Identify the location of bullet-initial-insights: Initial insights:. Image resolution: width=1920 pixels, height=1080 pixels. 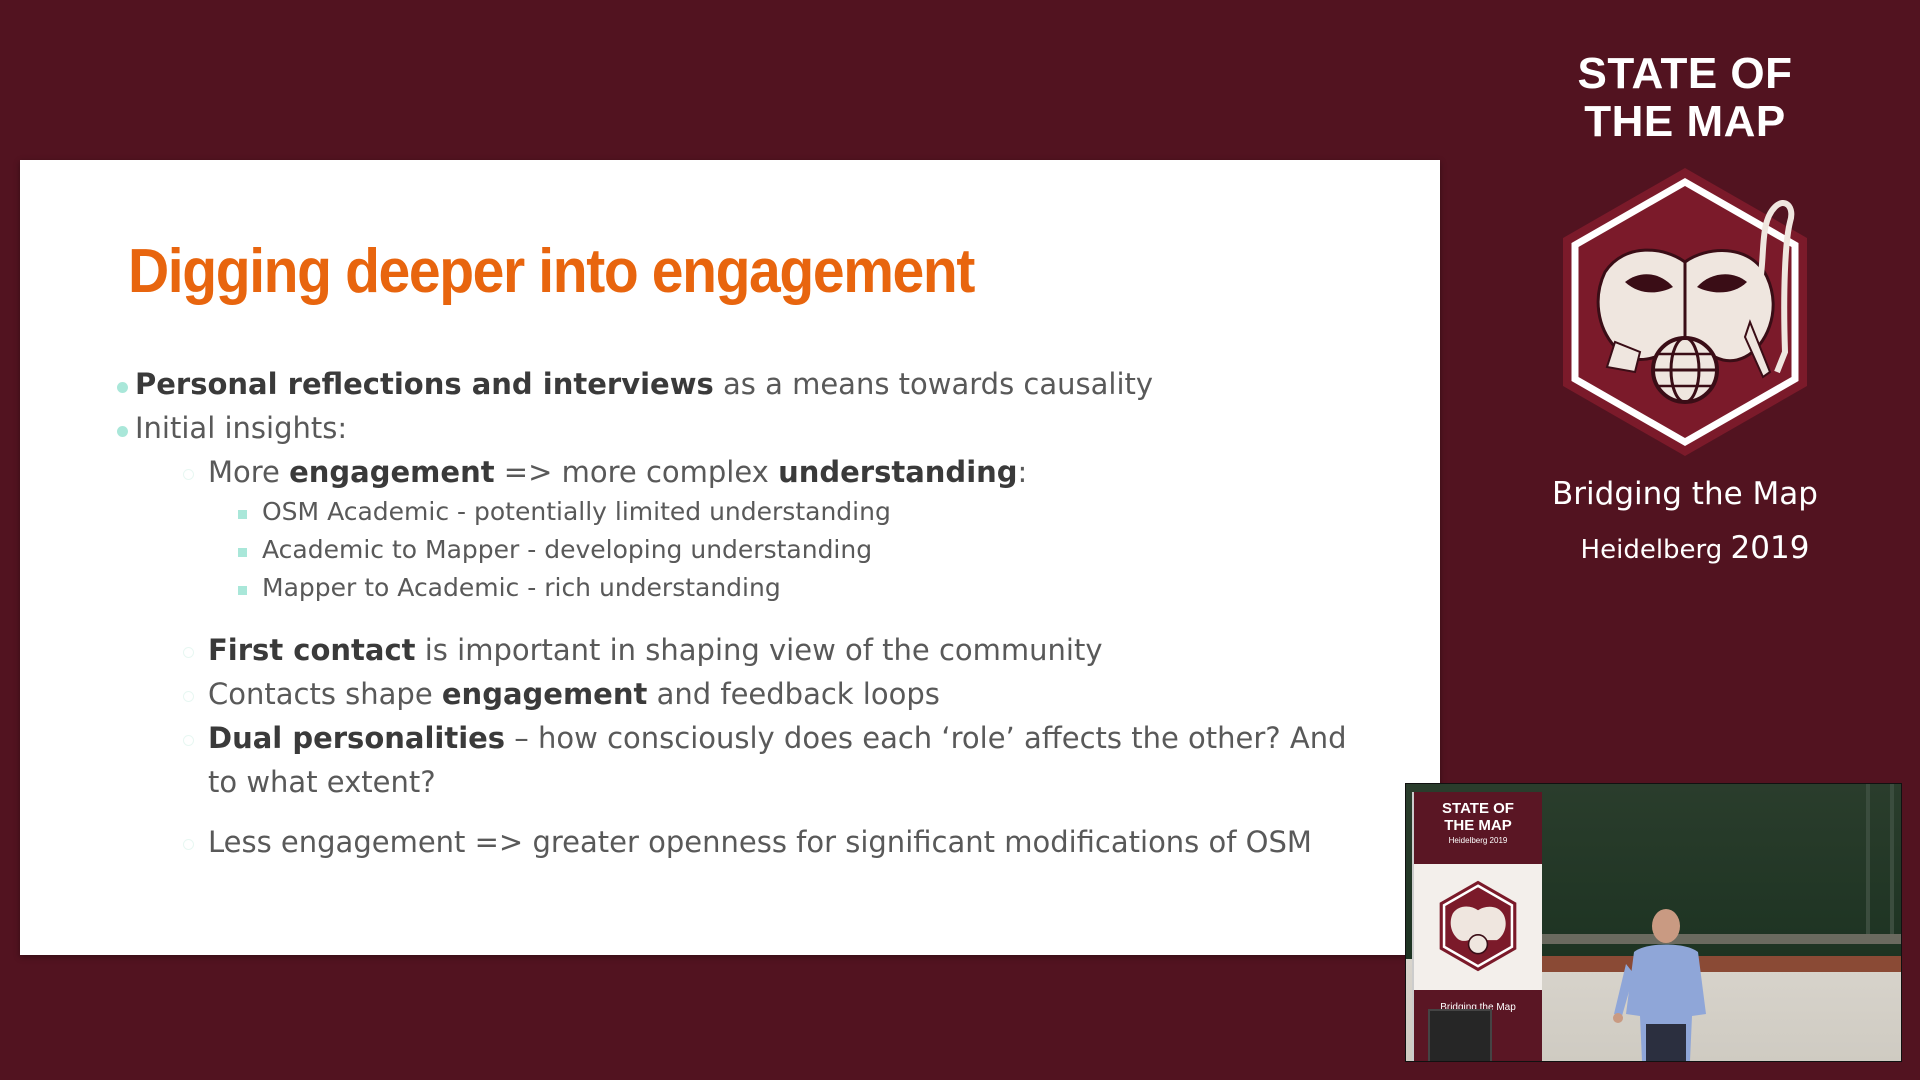
(232, 428).